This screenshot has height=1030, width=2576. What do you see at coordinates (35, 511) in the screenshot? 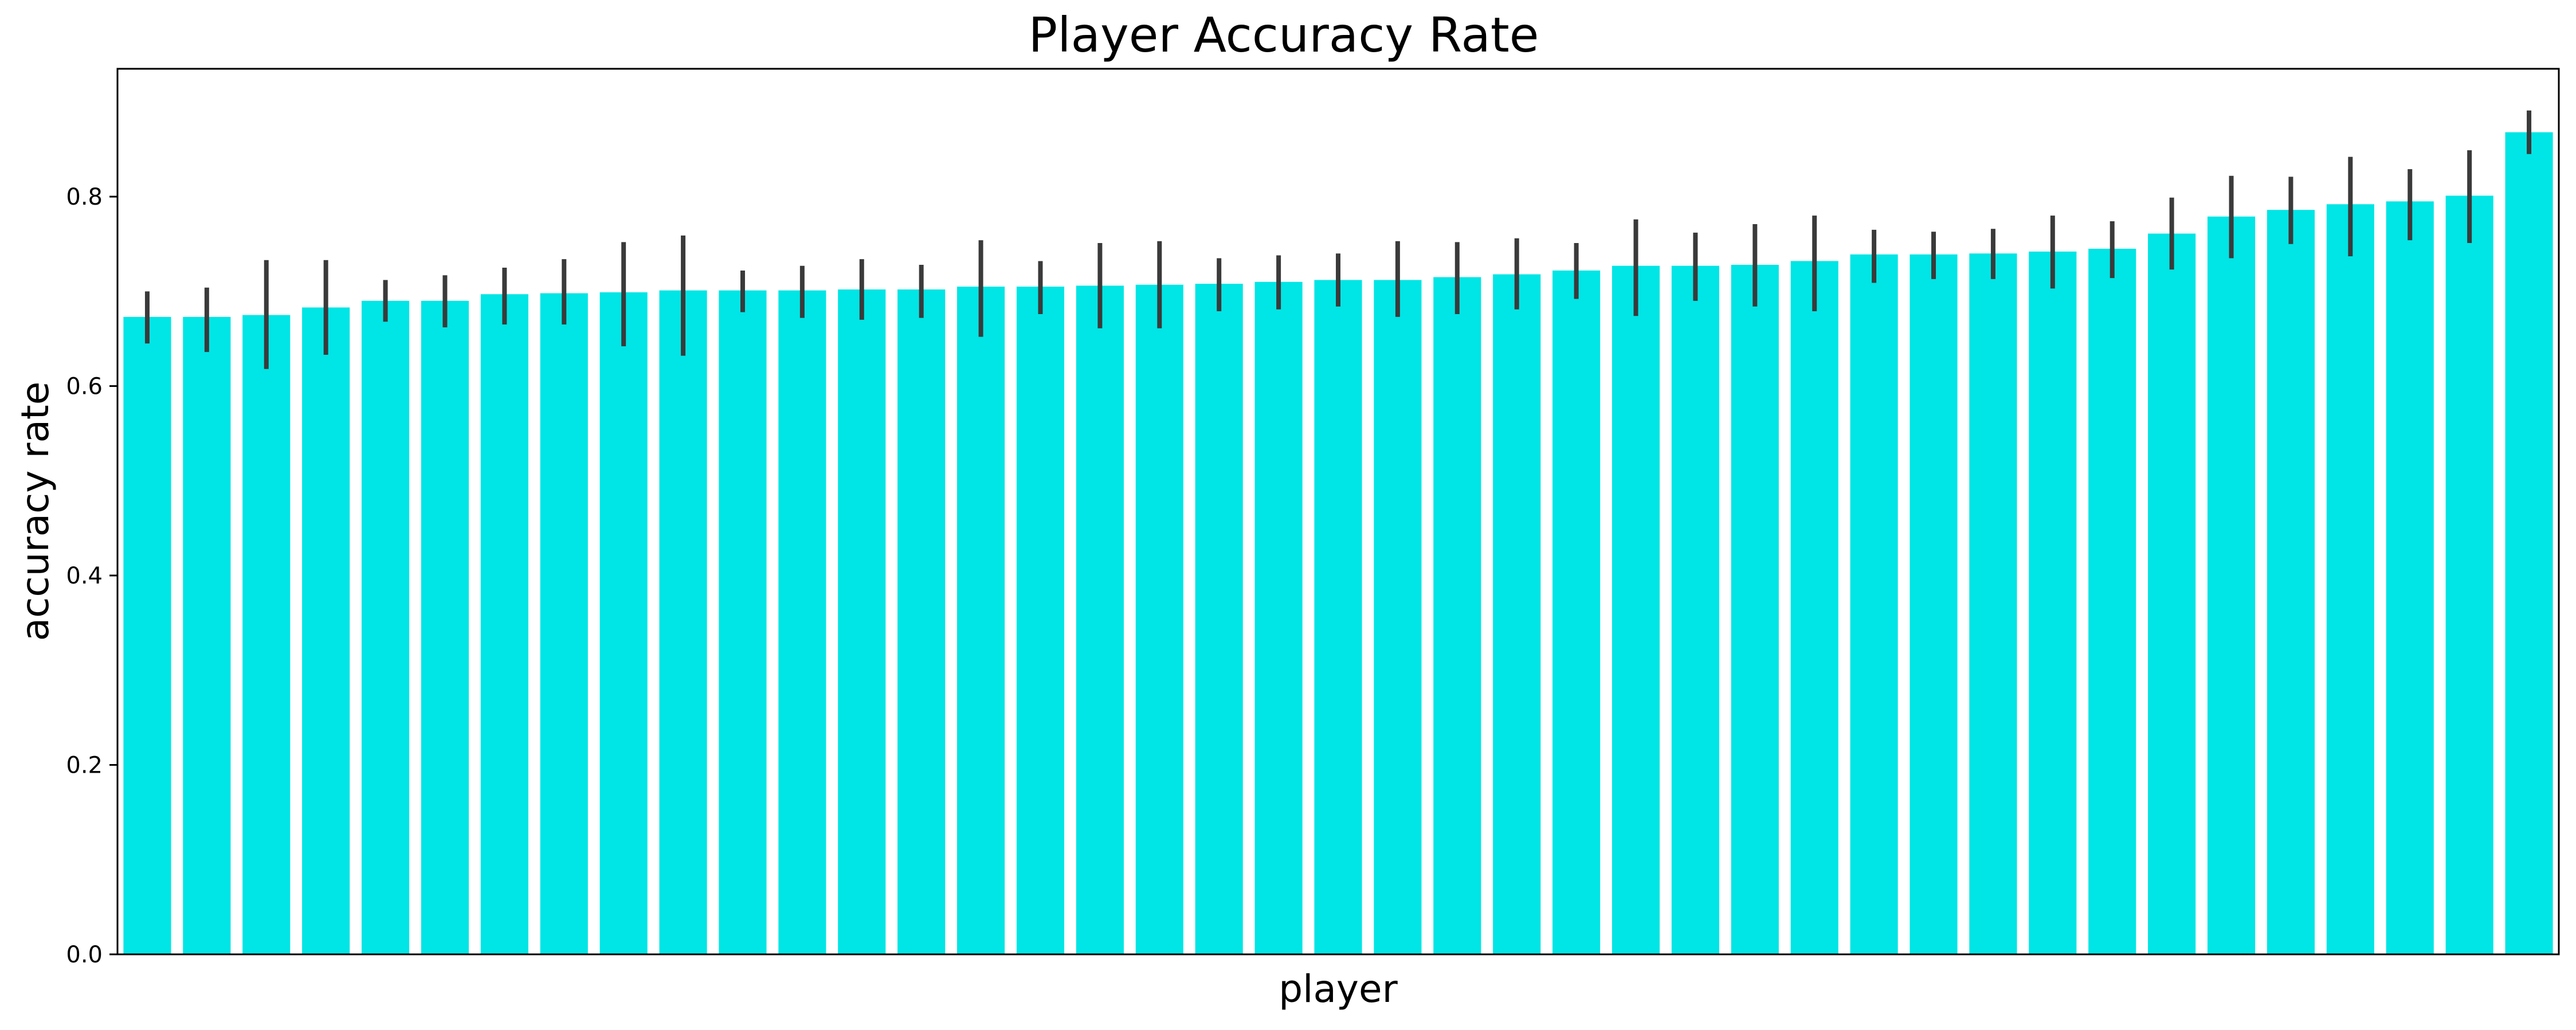
I see `y-axis-label: accuracy rate` at bounding box center [35, 511].